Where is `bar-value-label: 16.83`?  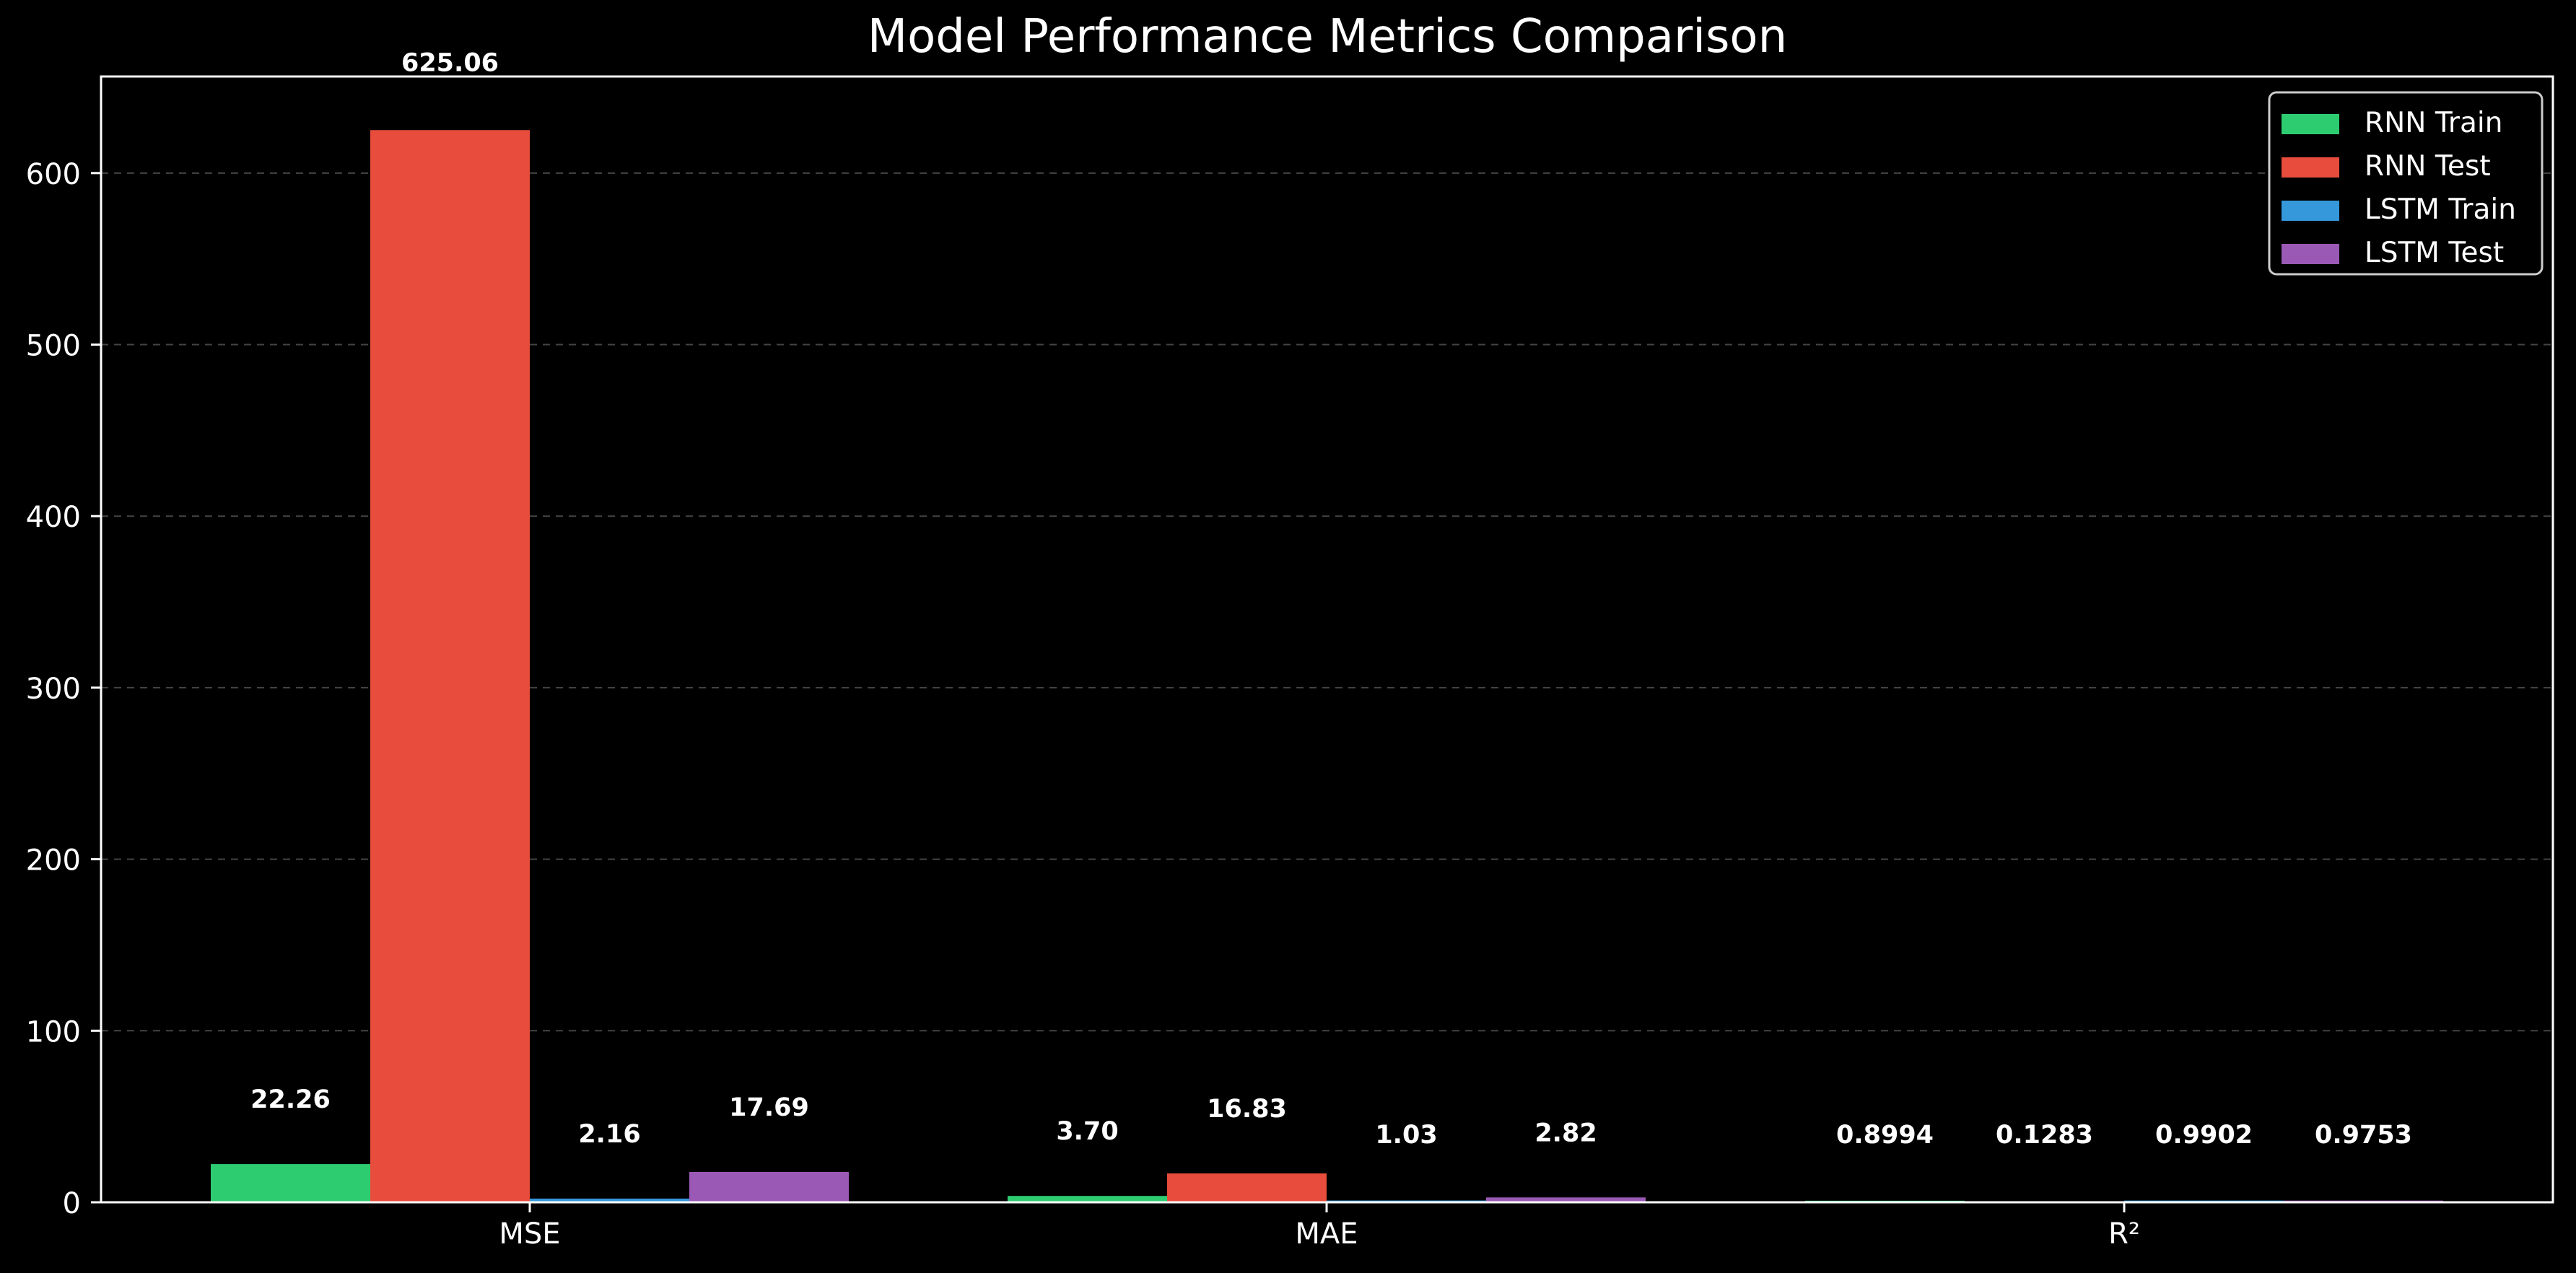
bar-value-label: 16.83 is located at coordinates (1247, 1109).